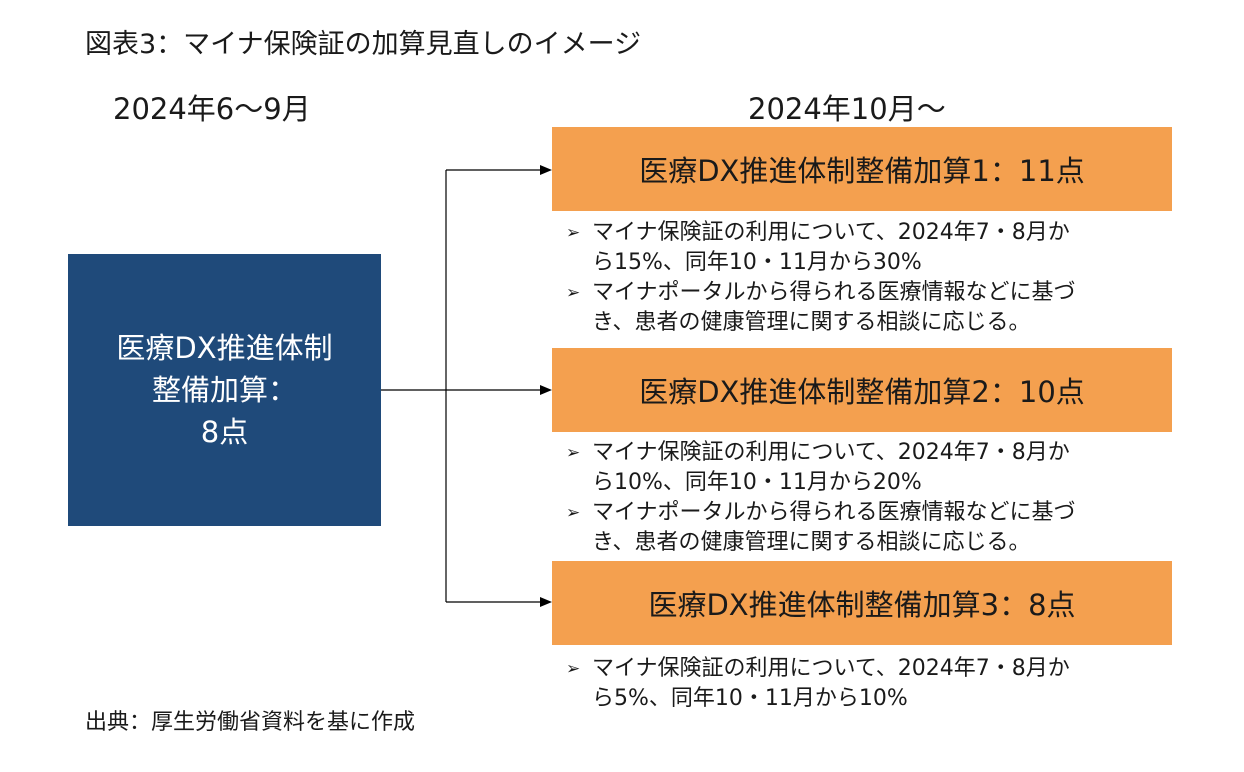  What do you see at coordinates (224, 432) in the screenshot?
I see `current-addition-line: 8点` at bounding box center [224, 432].